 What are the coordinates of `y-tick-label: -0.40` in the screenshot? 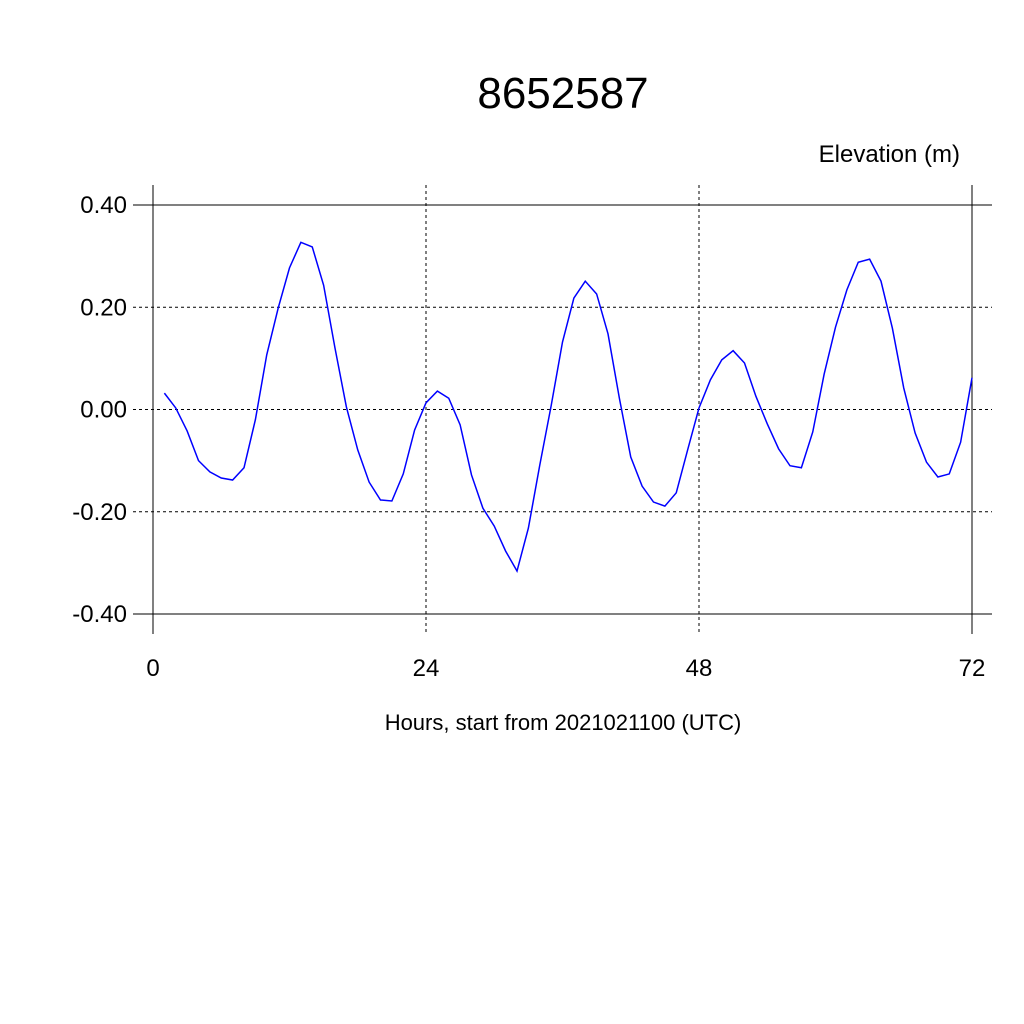 It's located at (99, 614).